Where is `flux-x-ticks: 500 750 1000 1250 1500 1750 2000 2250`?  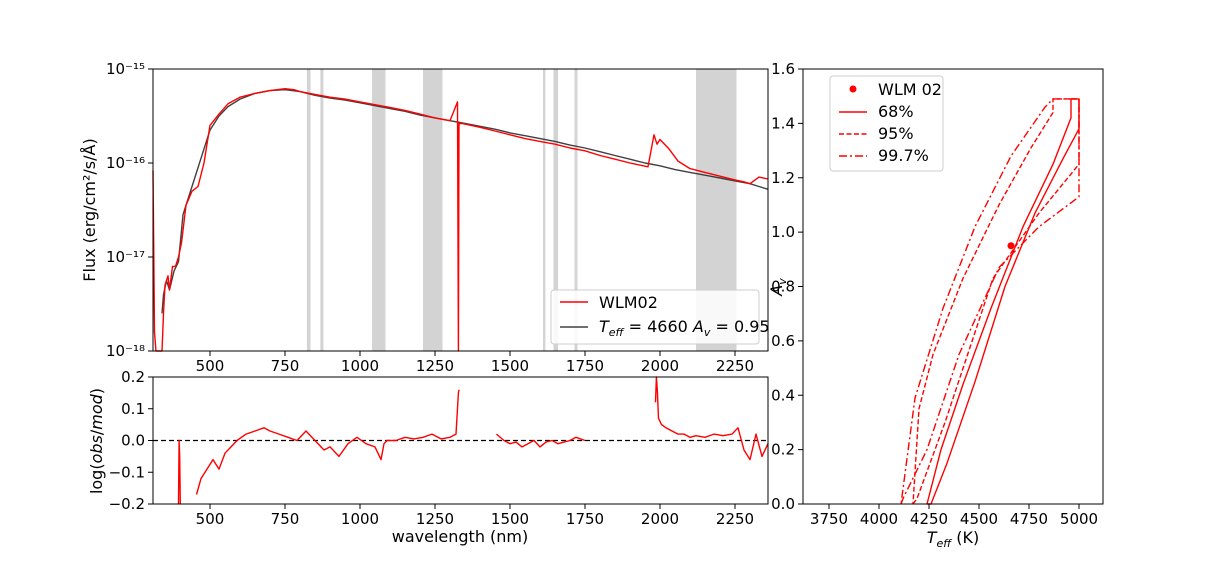
flux-x-ticks: 500 750 1000 1250 1500 1750 2000 2250 is located at coordinates (475, 363).